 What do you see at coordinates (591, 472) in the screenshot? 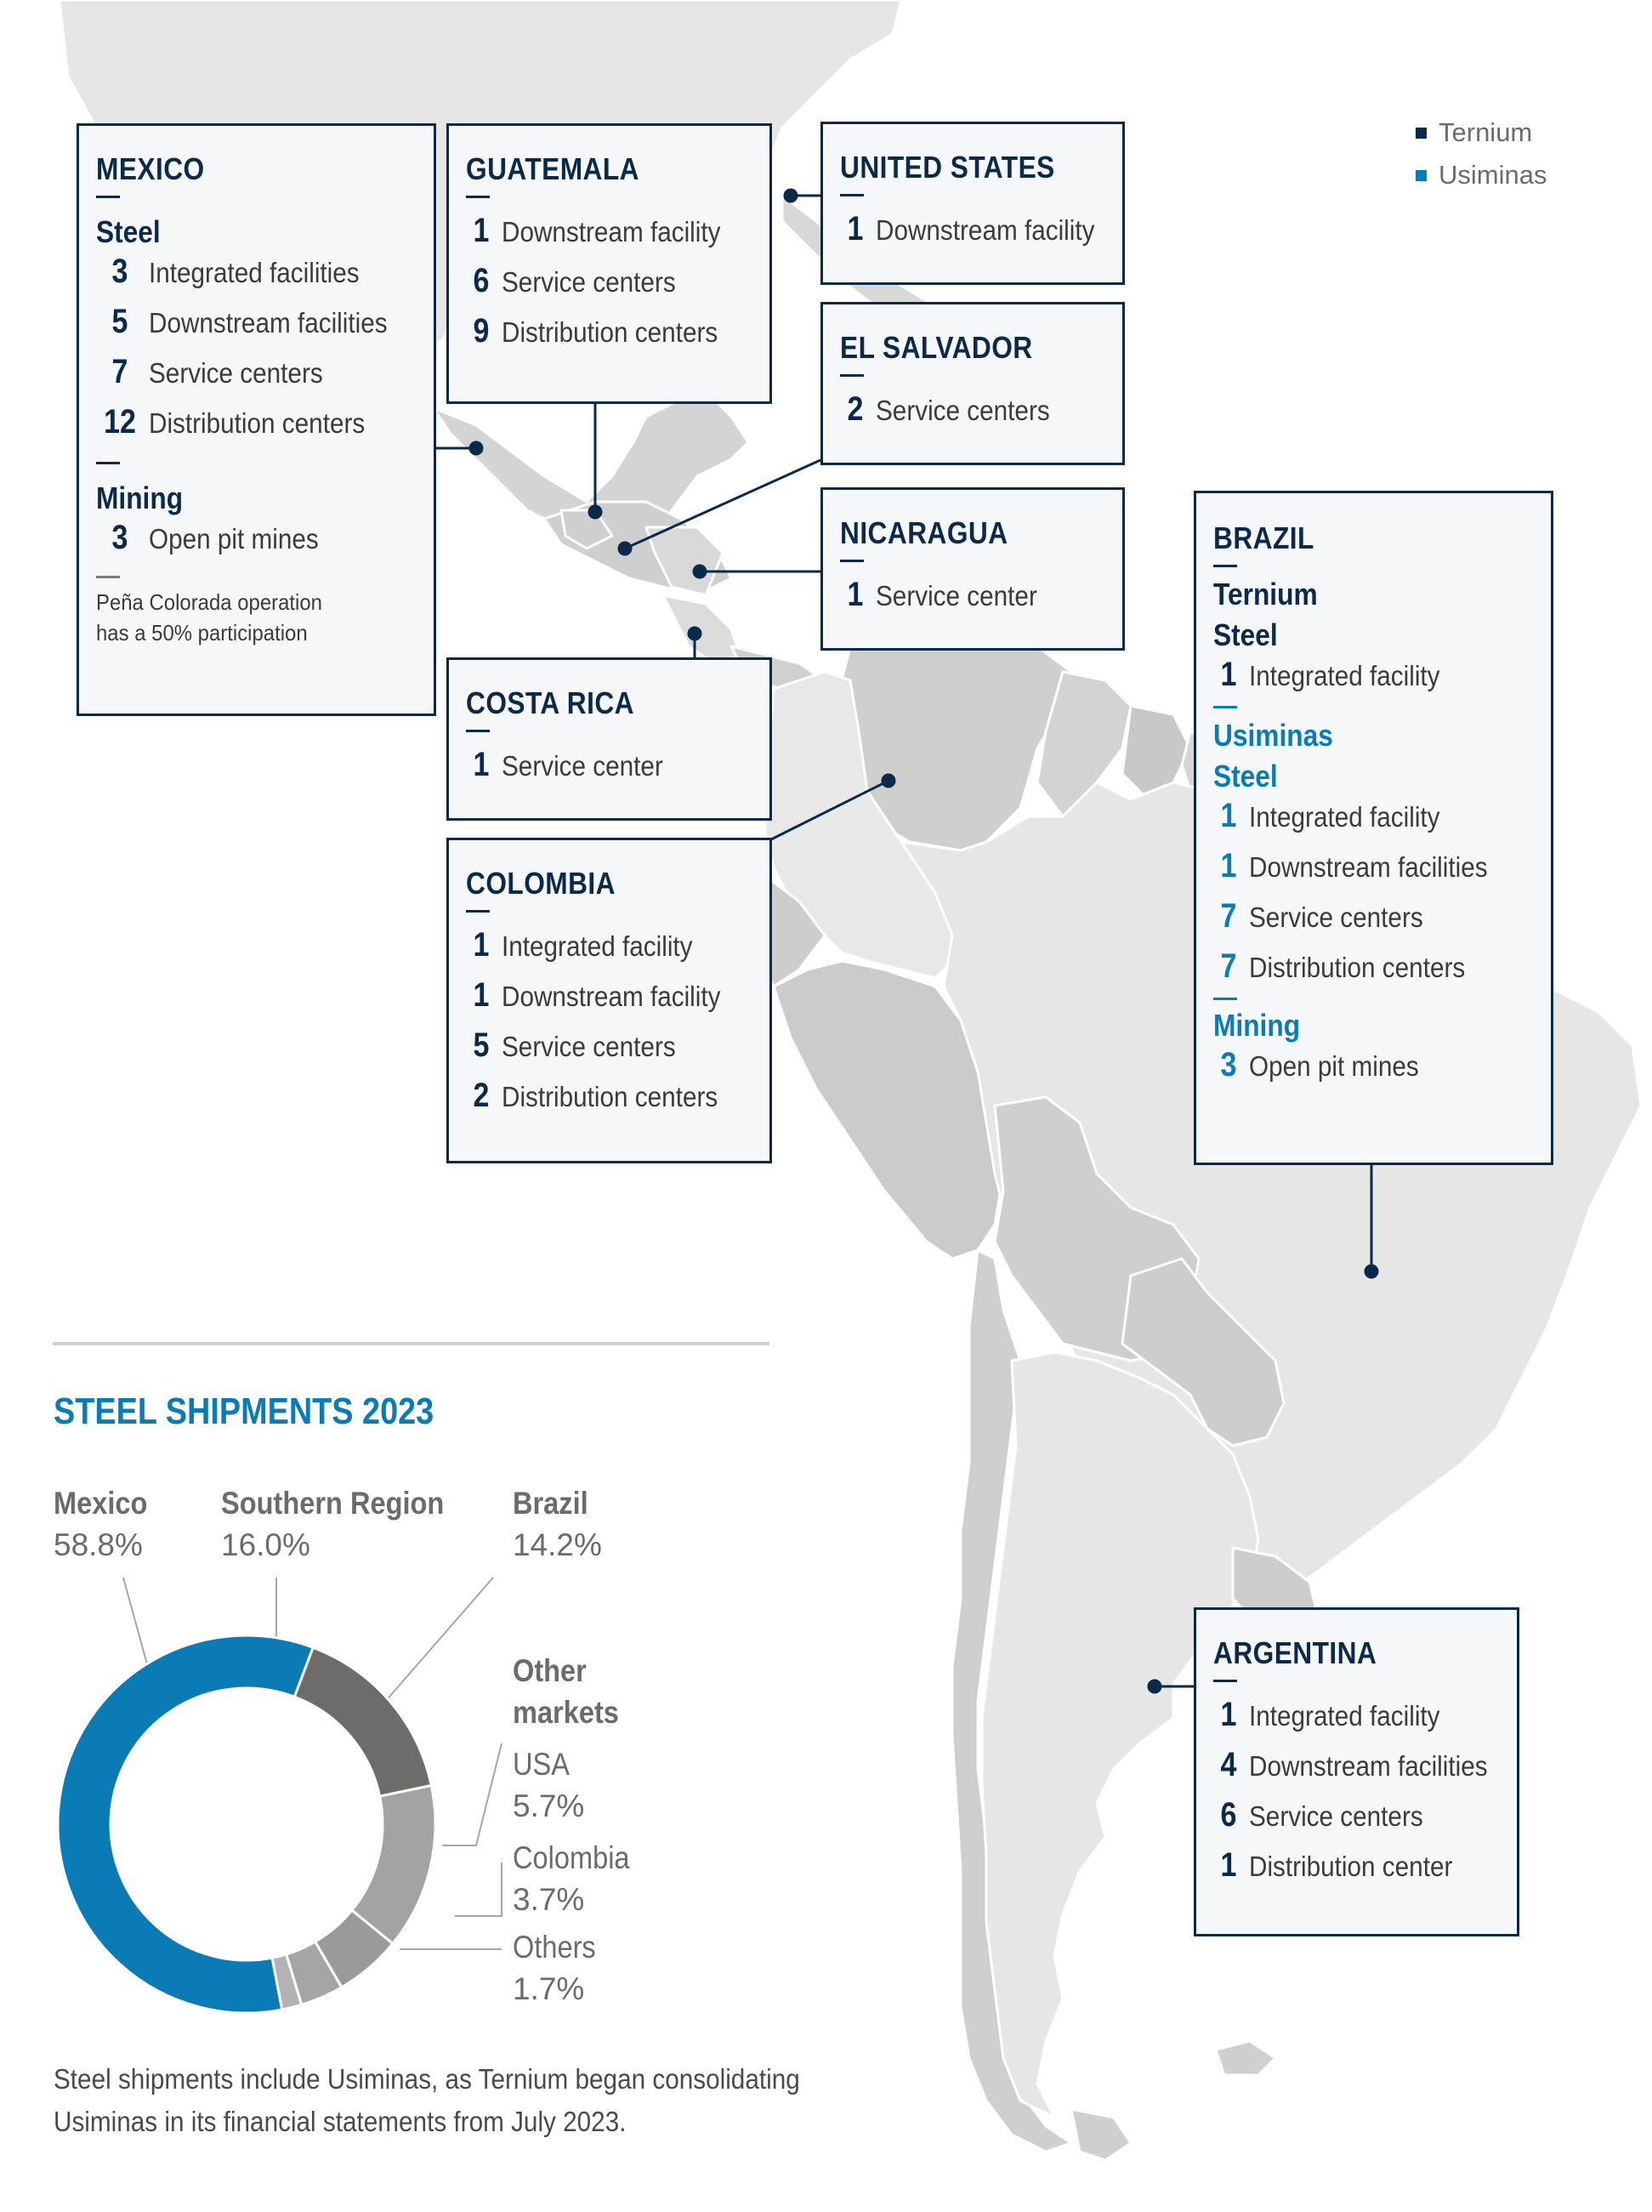
I see `mexico-landmass` at bounding box center [591, 472].